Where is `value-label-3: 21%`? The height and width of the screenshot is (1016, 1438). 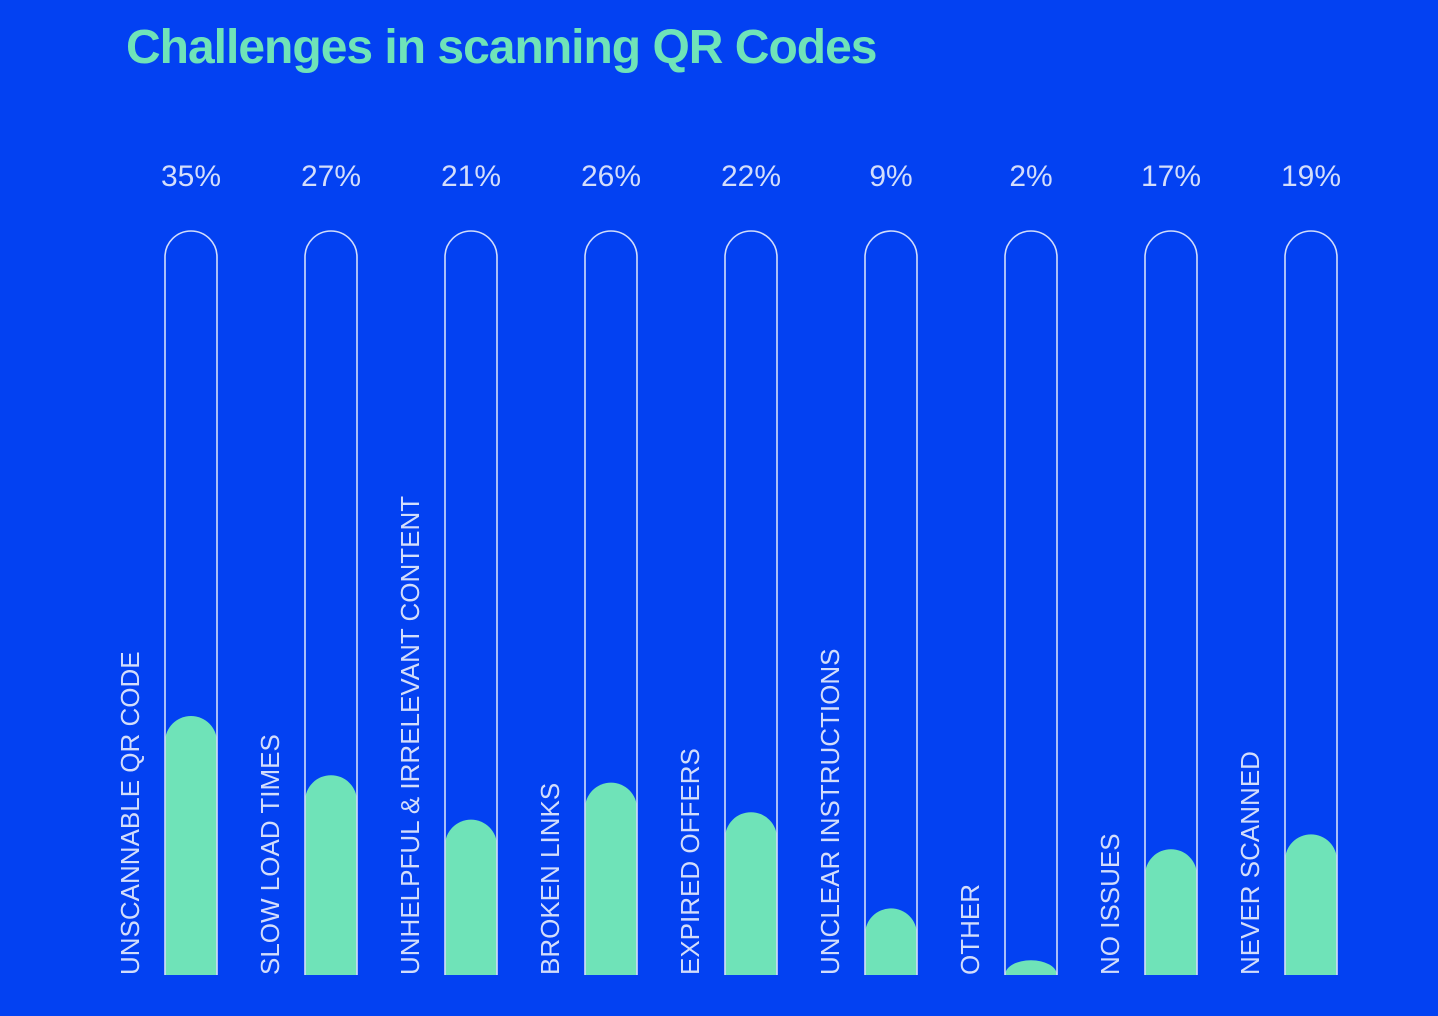
value-label-3: 21% is located at coordinates (471, 176).